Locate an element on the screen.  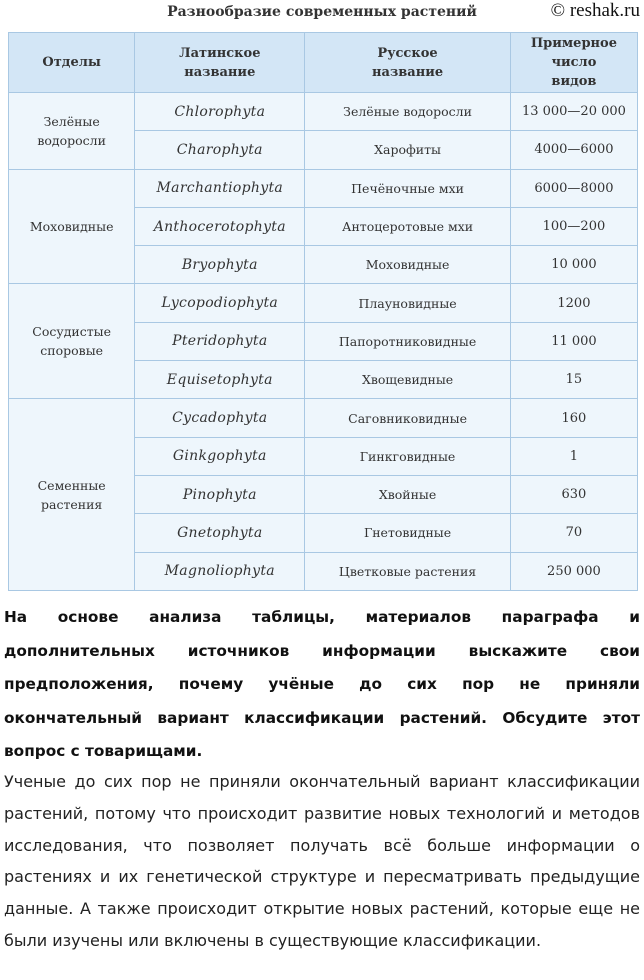
species-count-cell: 1 is located at coordinates (574, 456).